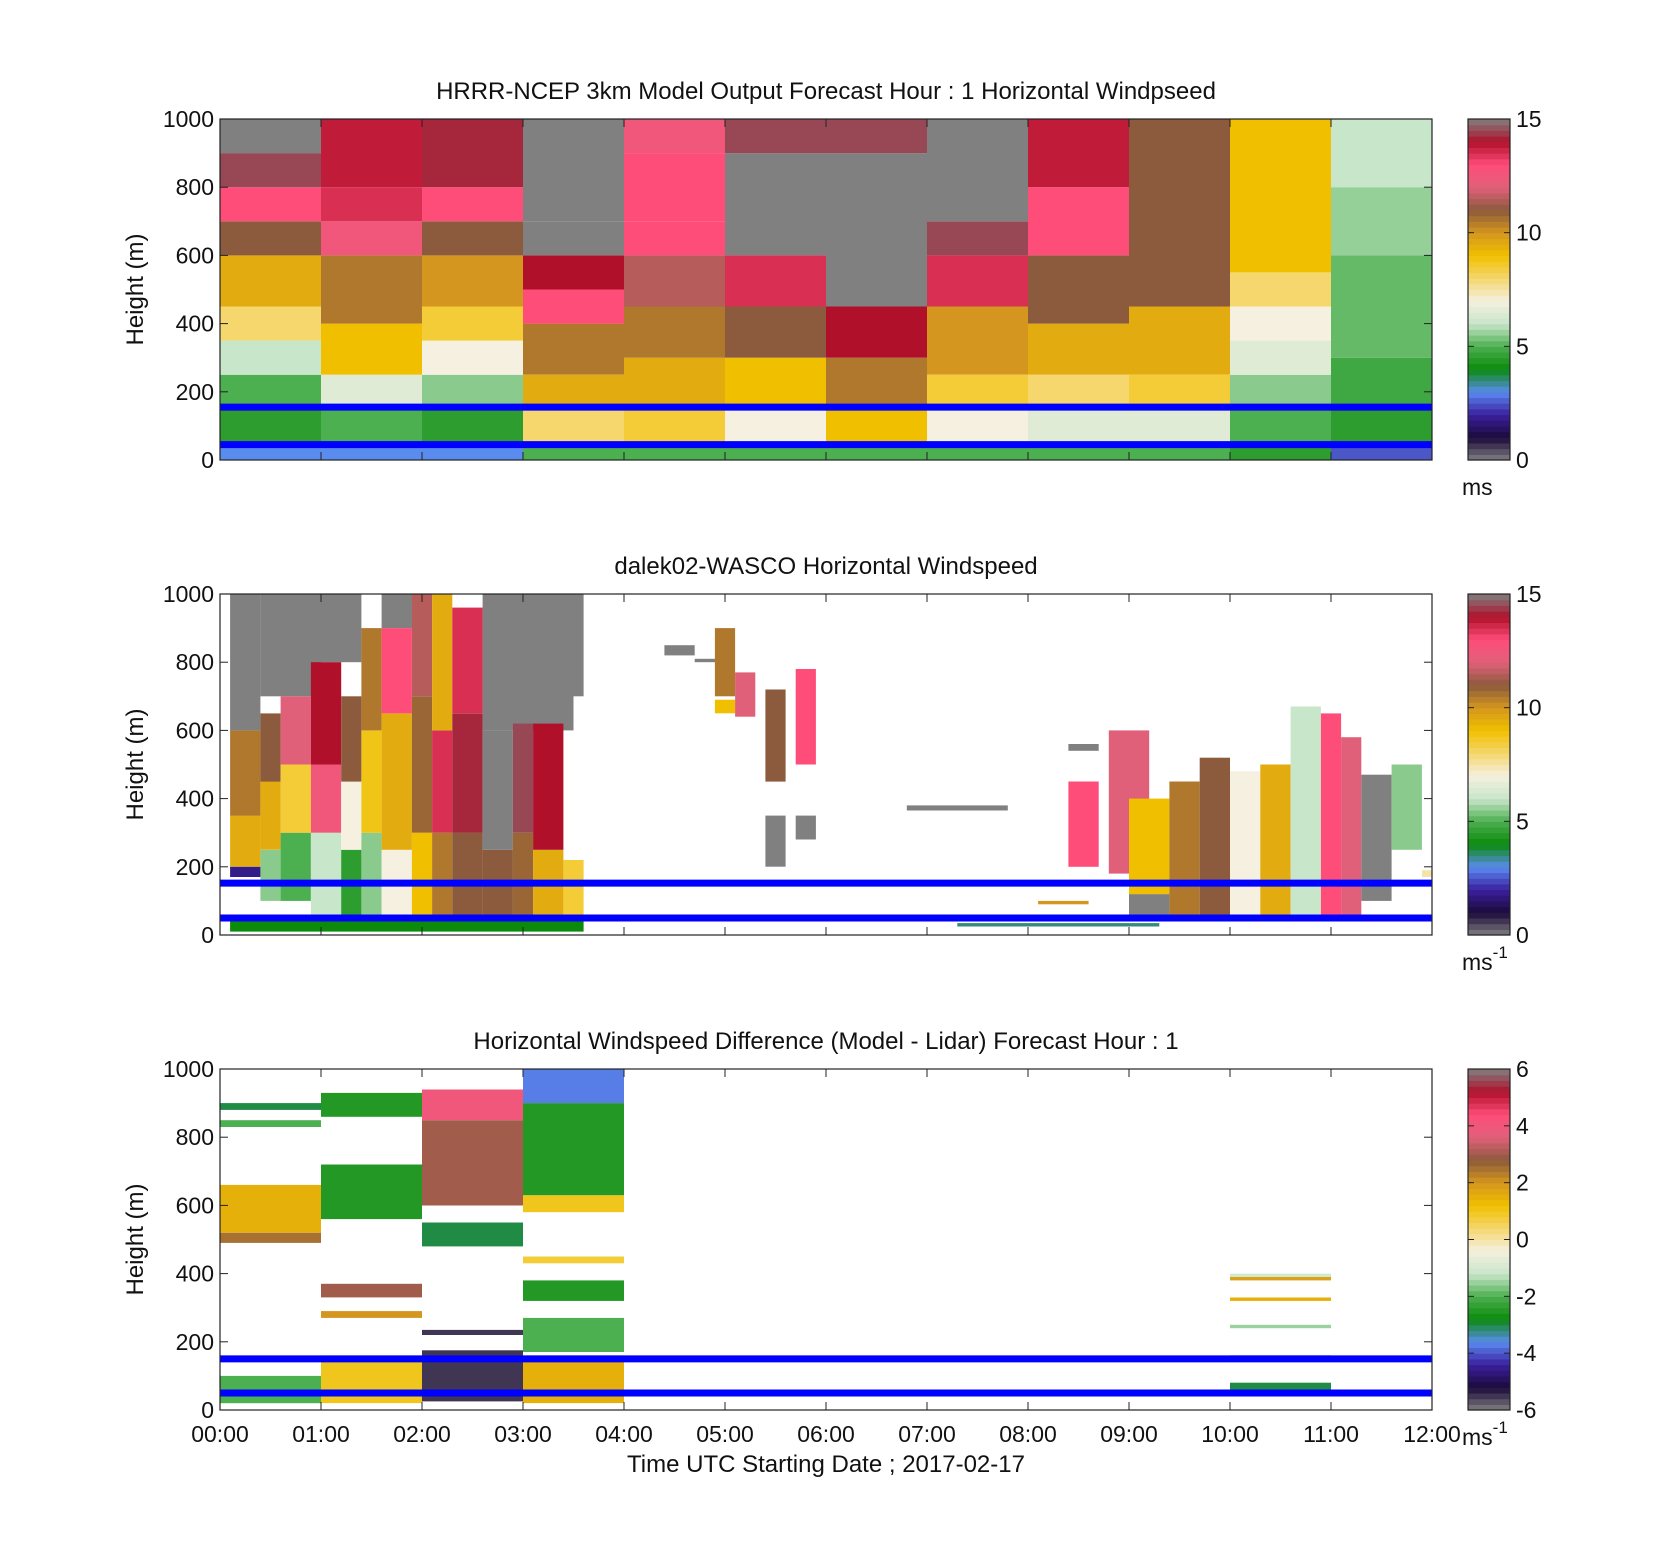 This screenshot has height=1561, width=1680. What do you see at coordinates (1485, 1434) in the screenshot?
I see `colorbar-unit: ms-1` at bounding box center [1485, 1434].